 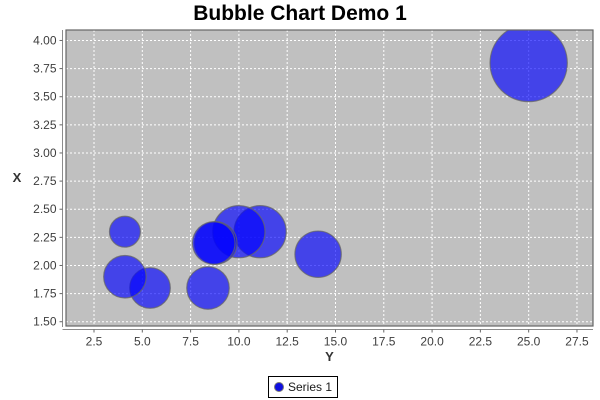 What do you see at coordinates (45, 294) in the screenshot?
I see `vertical-axis-tick-label: 1.75` at bounding box center [45, 294].